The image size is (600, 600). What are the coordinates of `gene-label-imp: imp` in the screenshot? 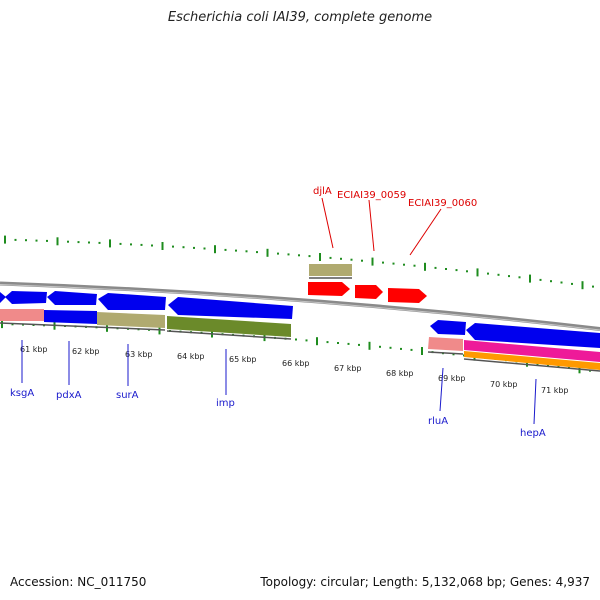 It's located at (225, 403).